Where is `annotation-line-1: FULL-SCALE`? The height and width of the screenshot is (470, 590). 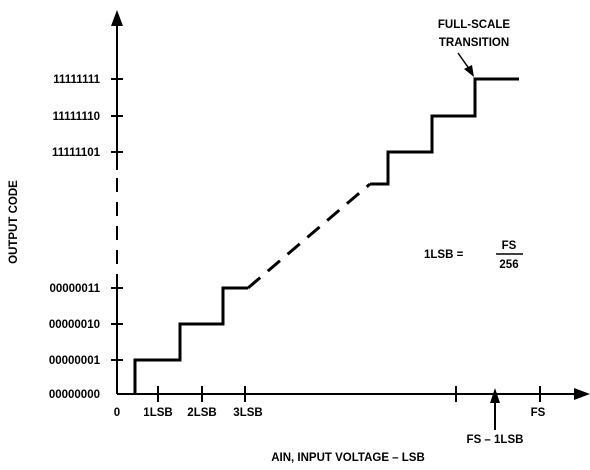
annotation-line-1: FULL-SCALE is located at coordinates (474, 25).